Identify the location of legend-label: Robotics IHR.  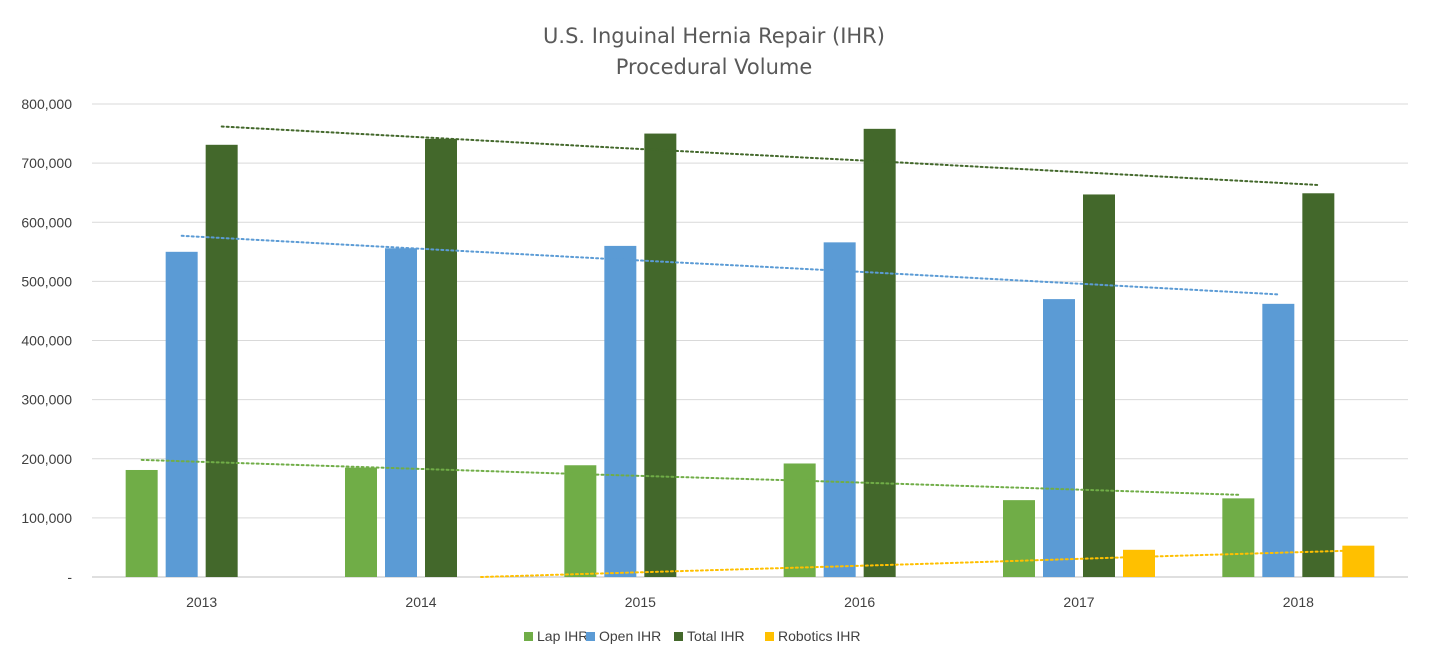
(819, 636).